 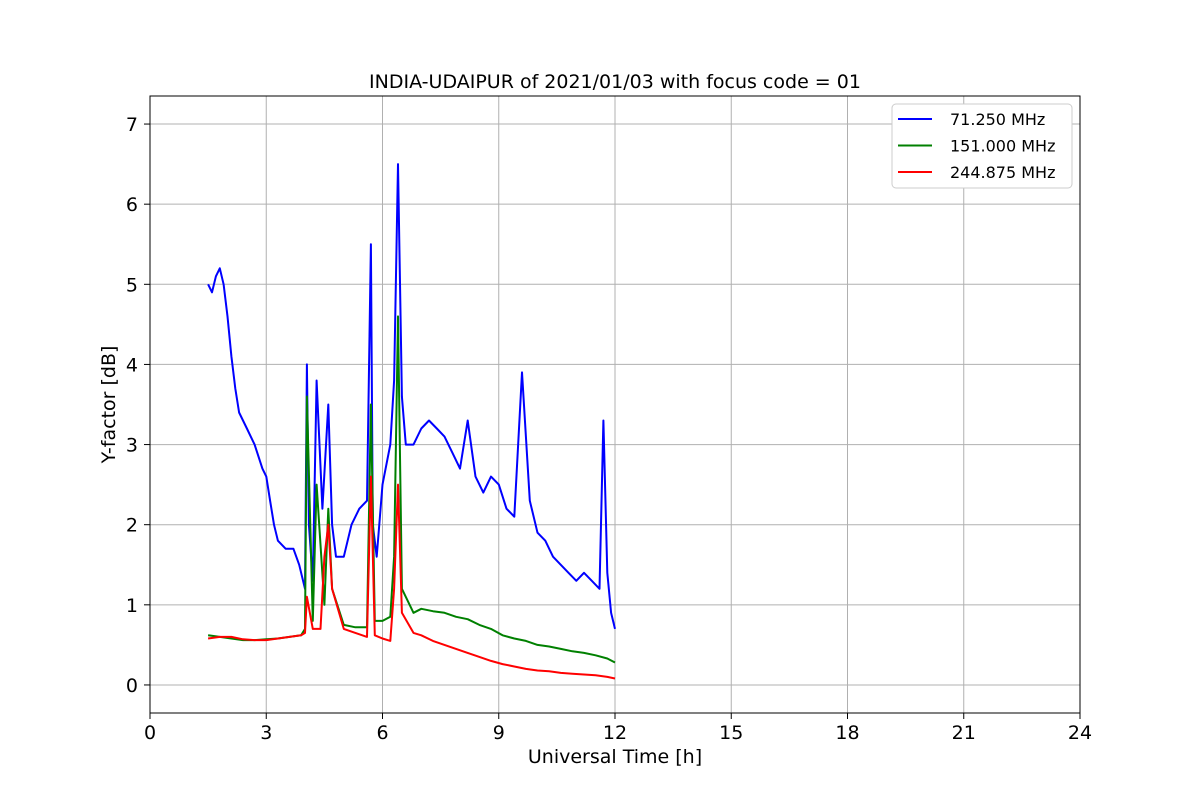 What do you see at coordinates (132, 606) in the screenshot?
I see `y-tick-label: 1` at bounding box center [132, 606].